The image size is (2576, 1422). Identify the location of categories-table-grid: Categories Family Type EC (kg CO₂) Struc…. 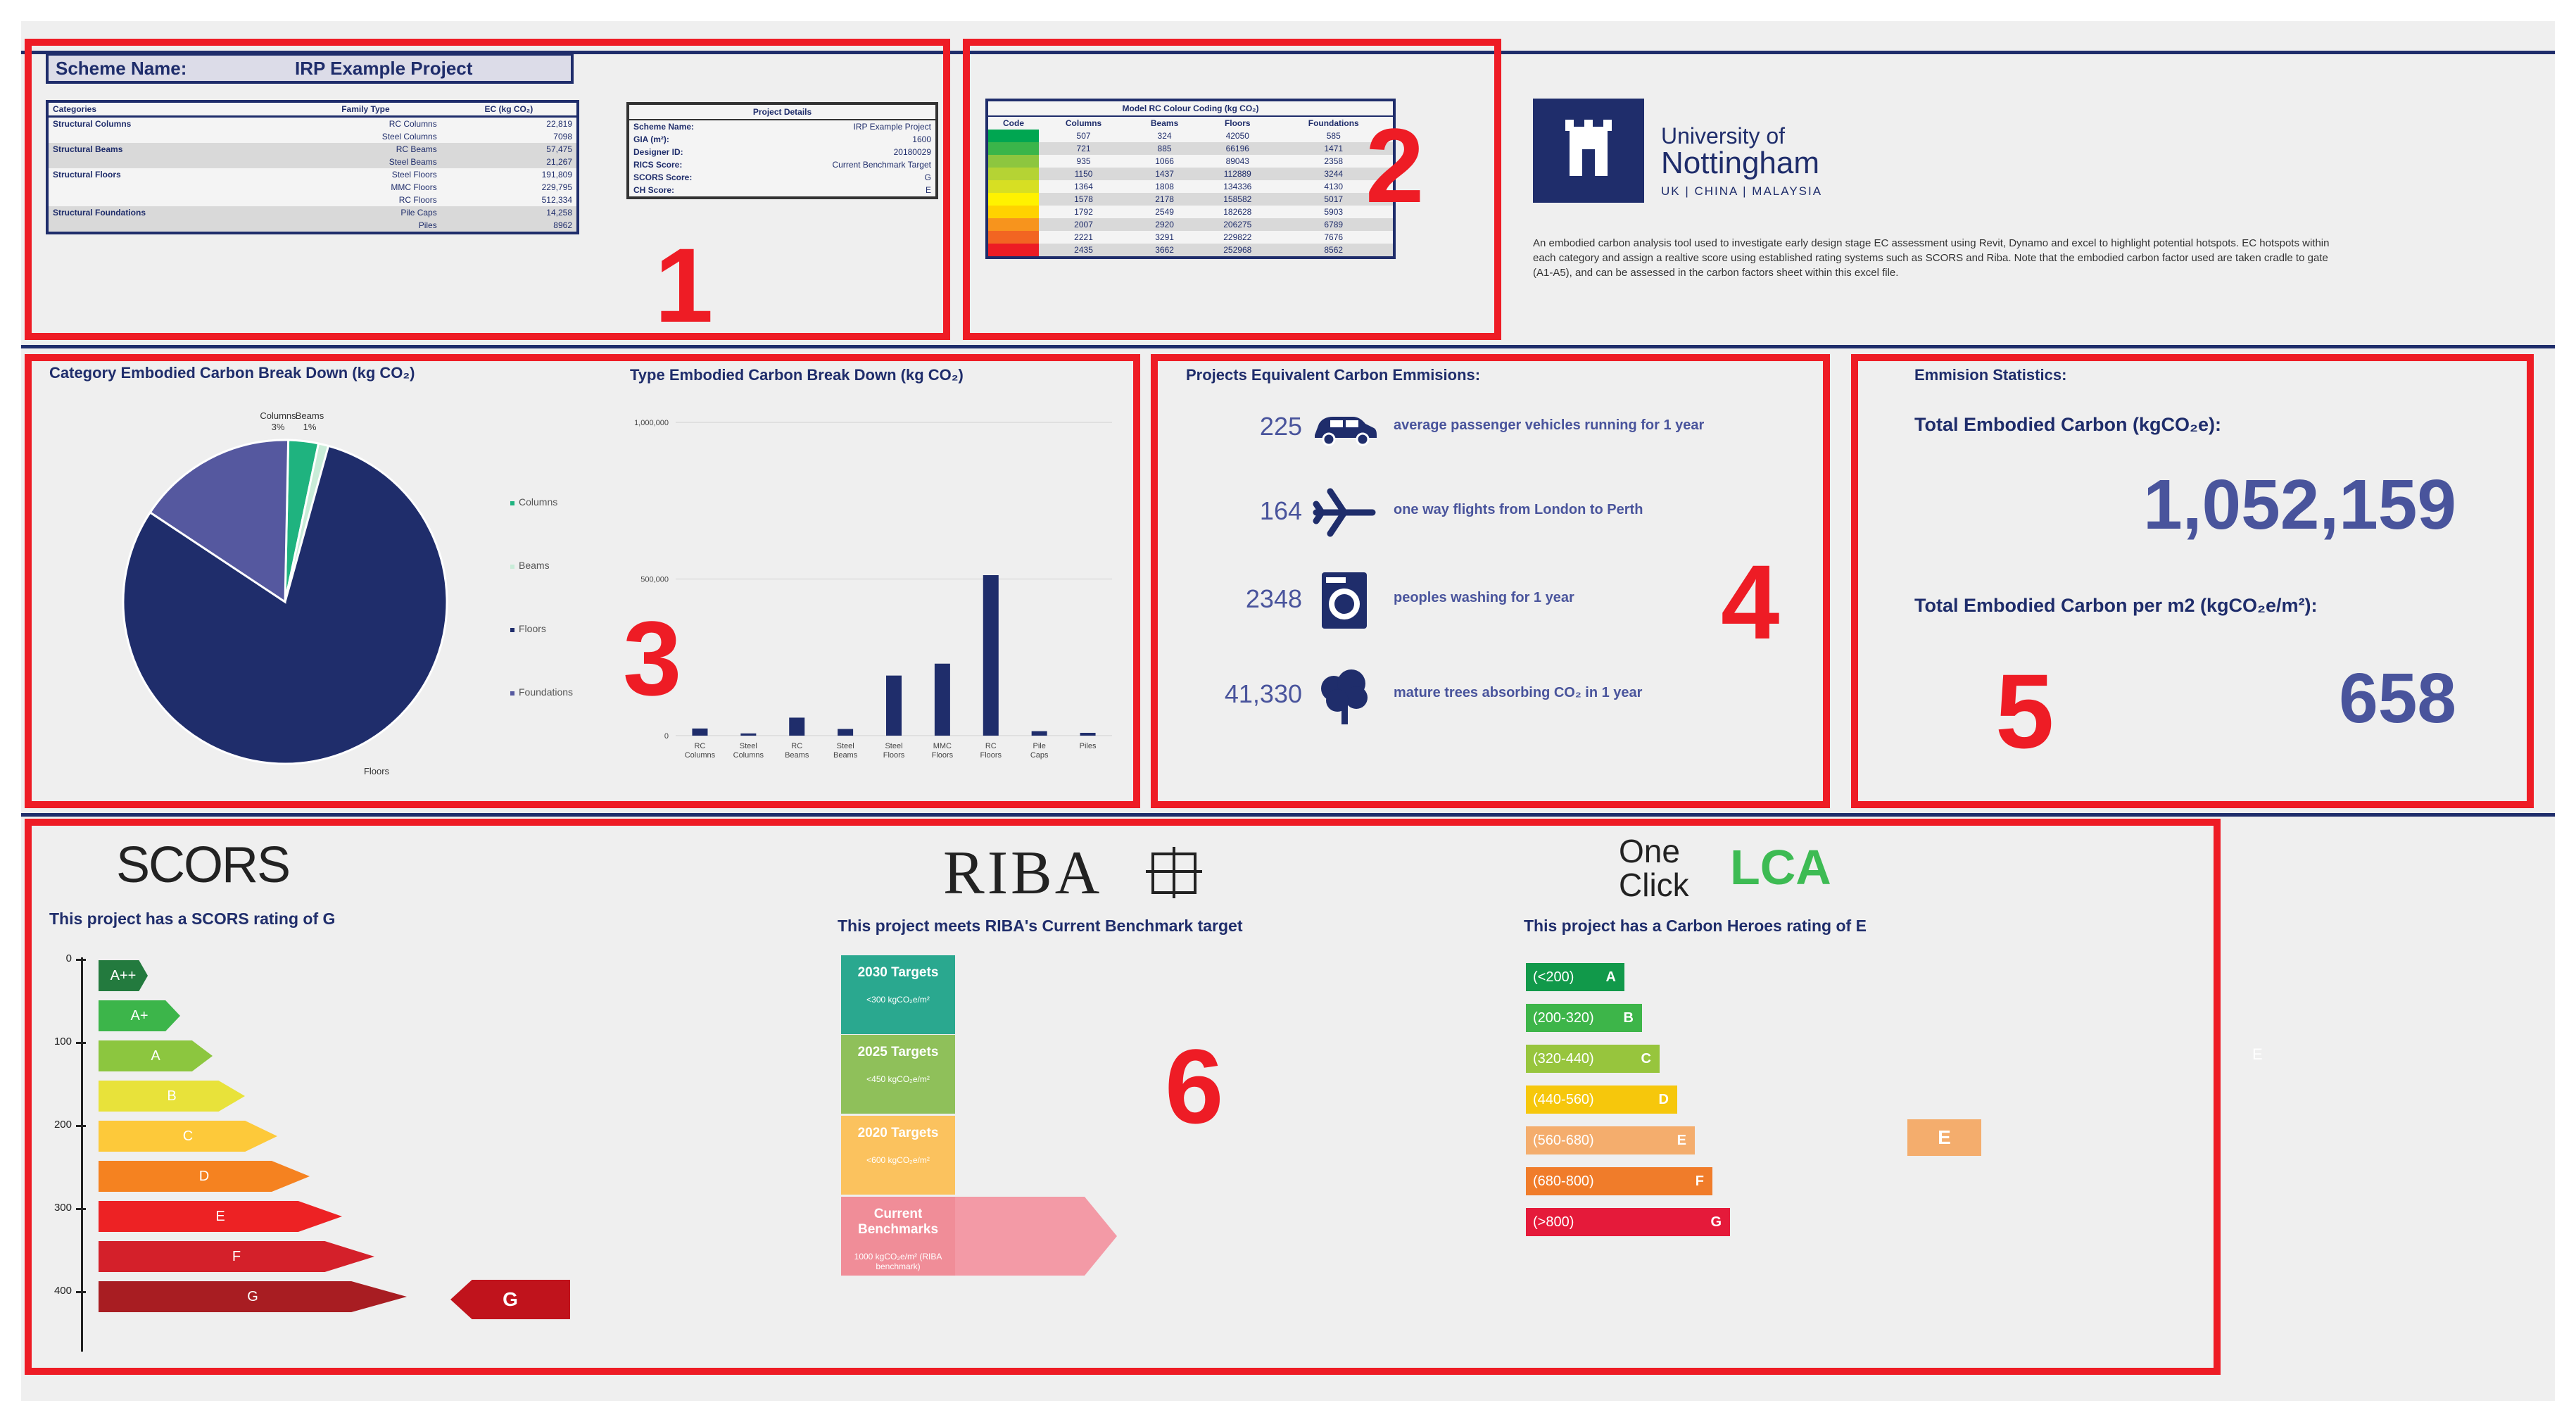
(312, 167).